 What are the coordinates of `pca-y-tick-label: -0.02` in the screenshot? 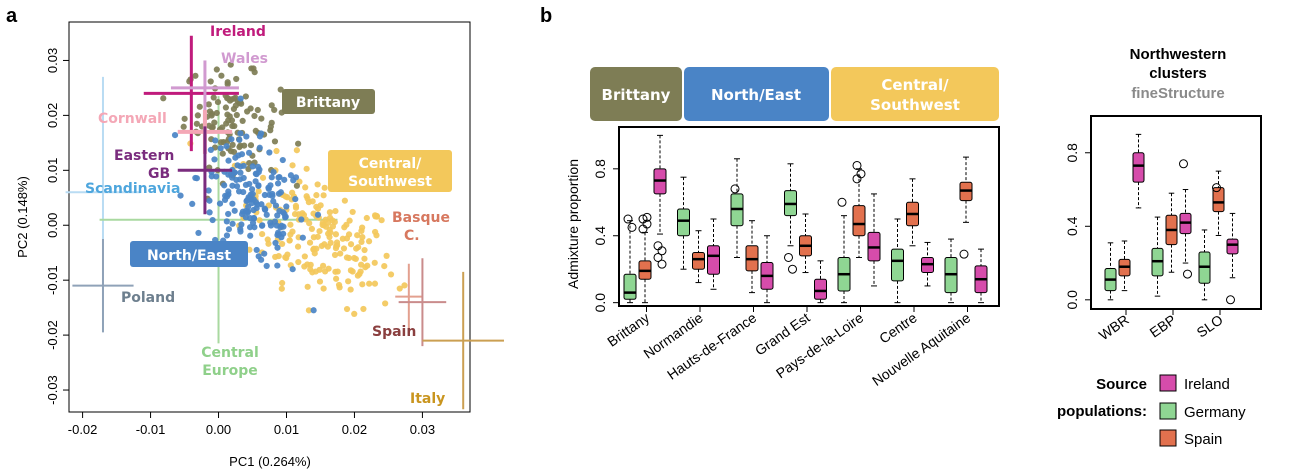 It's located at (52, 335).